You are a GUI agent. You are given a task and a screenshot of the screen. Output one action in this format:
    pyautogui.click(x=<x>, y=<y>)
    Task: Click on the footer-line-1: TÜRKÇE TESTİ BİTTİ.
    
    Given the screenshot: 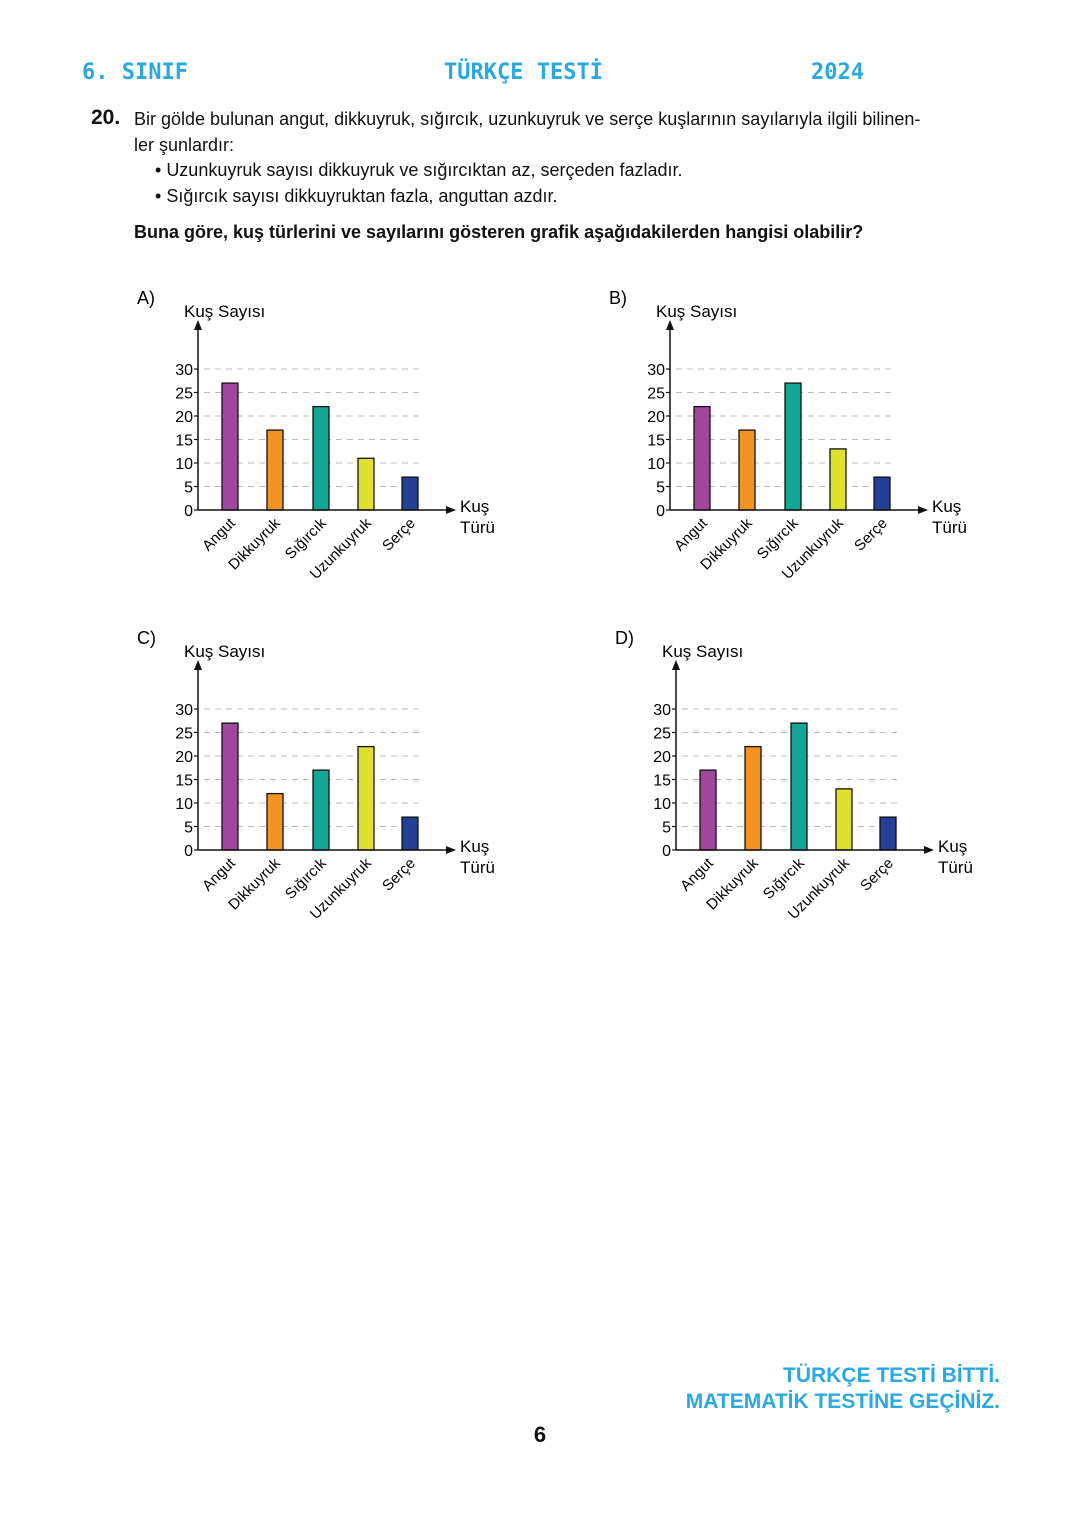 What is the action you would take?
    pyautogui.click(x=891, y=1375)
    